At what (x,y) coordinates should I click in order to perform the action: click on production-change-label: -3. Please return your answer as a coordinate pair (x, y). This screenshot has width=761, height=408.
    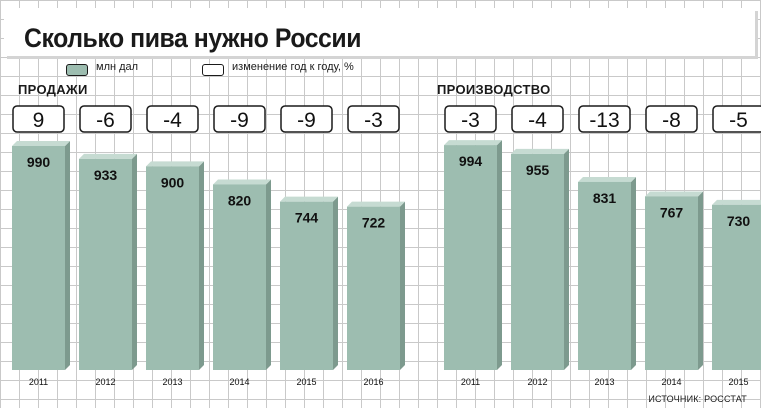
    Looking at the image, I should click on (470, 120).